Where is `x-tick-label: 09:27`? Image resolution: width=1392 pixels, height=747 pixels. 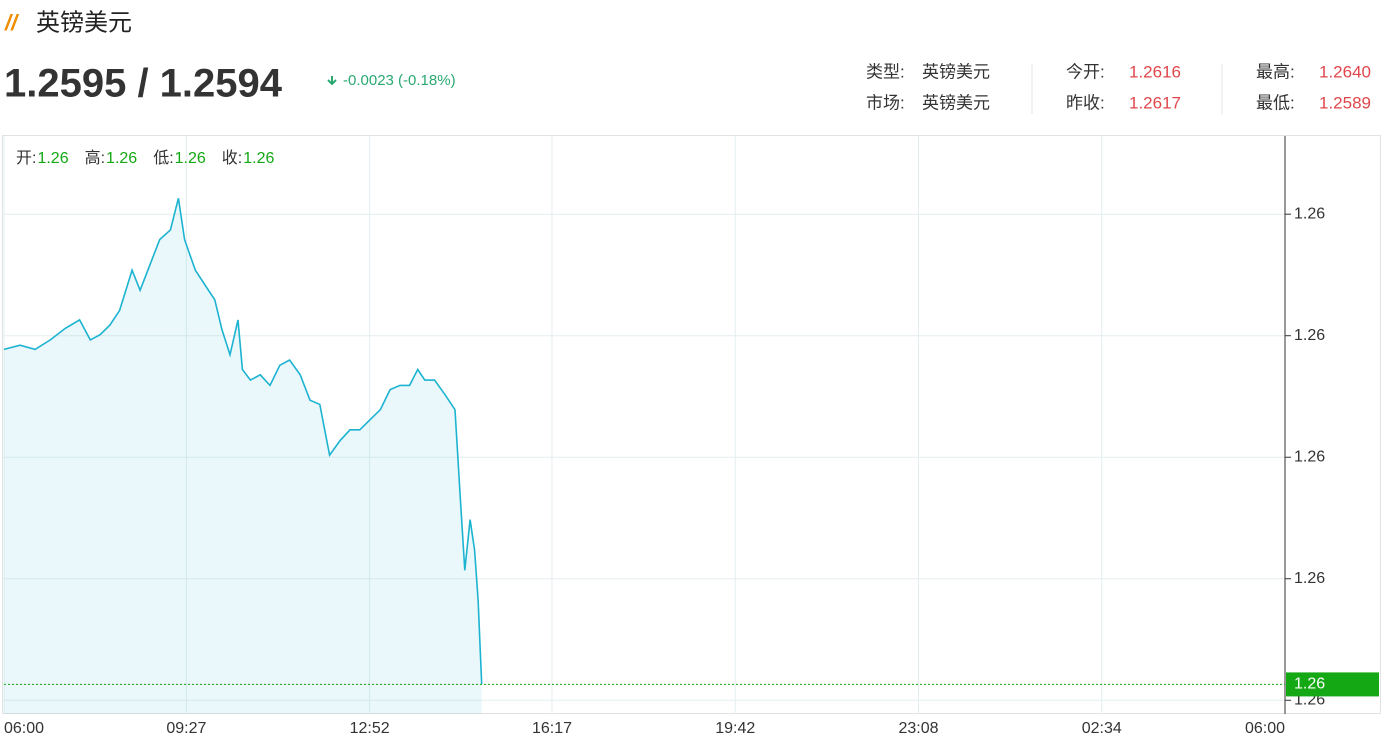
x-tick-label: 09:27 is located at coordinates (186, 728).